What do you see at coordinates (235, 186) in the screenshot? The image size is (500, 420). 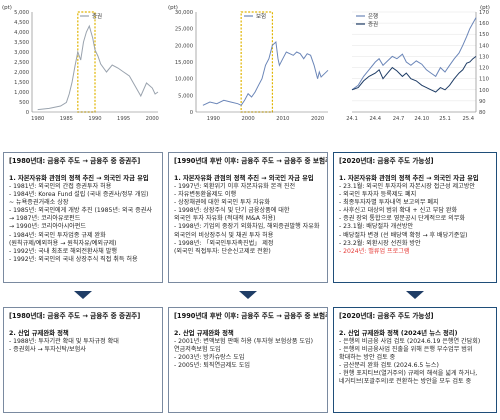 I see `col2-box1-line: - 1997년: 외환위기 이후 자본자유화 본격 진전` at bounding box center [235, 186].